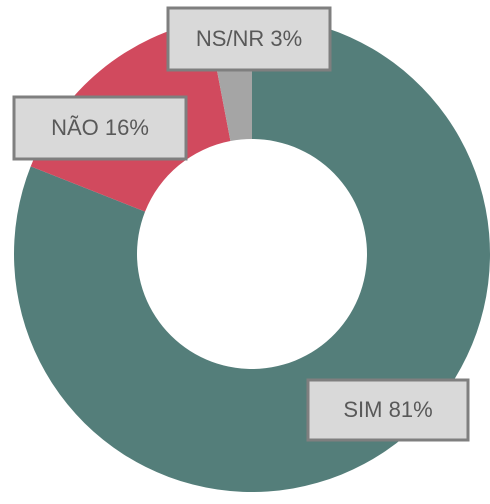 The width and height of the screenshot is (490, 504). I want to click on value-label: 16%, so click(127, 127).